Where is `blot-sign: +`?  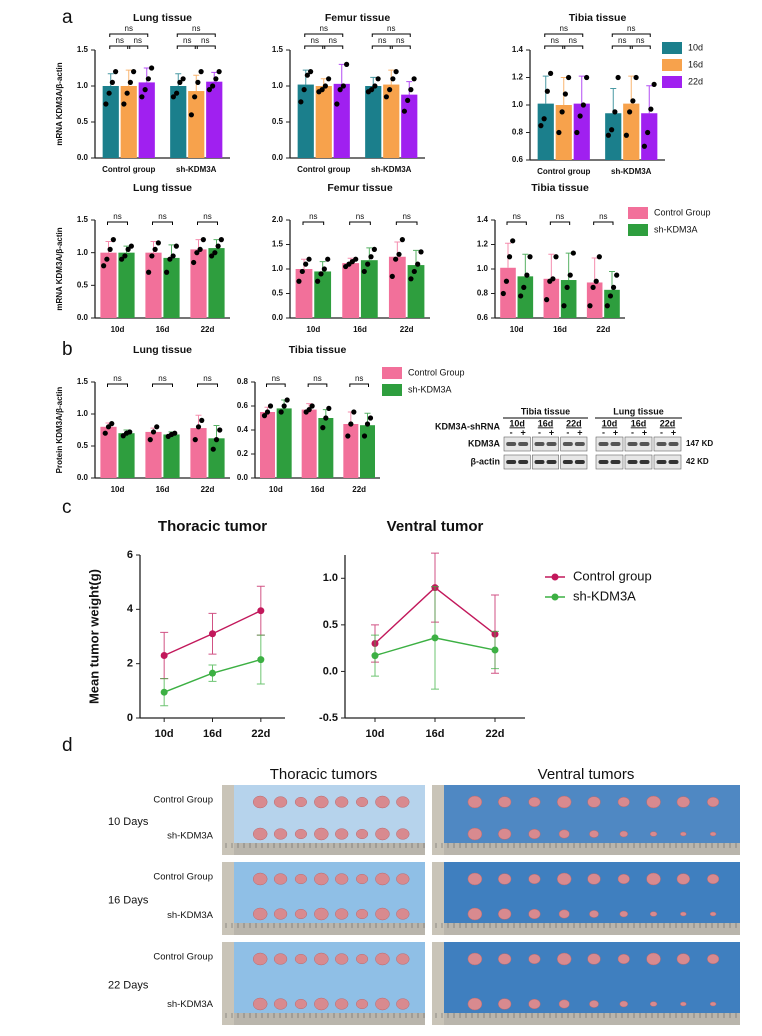
blot-sign: + is located at coordinates (523, 432).